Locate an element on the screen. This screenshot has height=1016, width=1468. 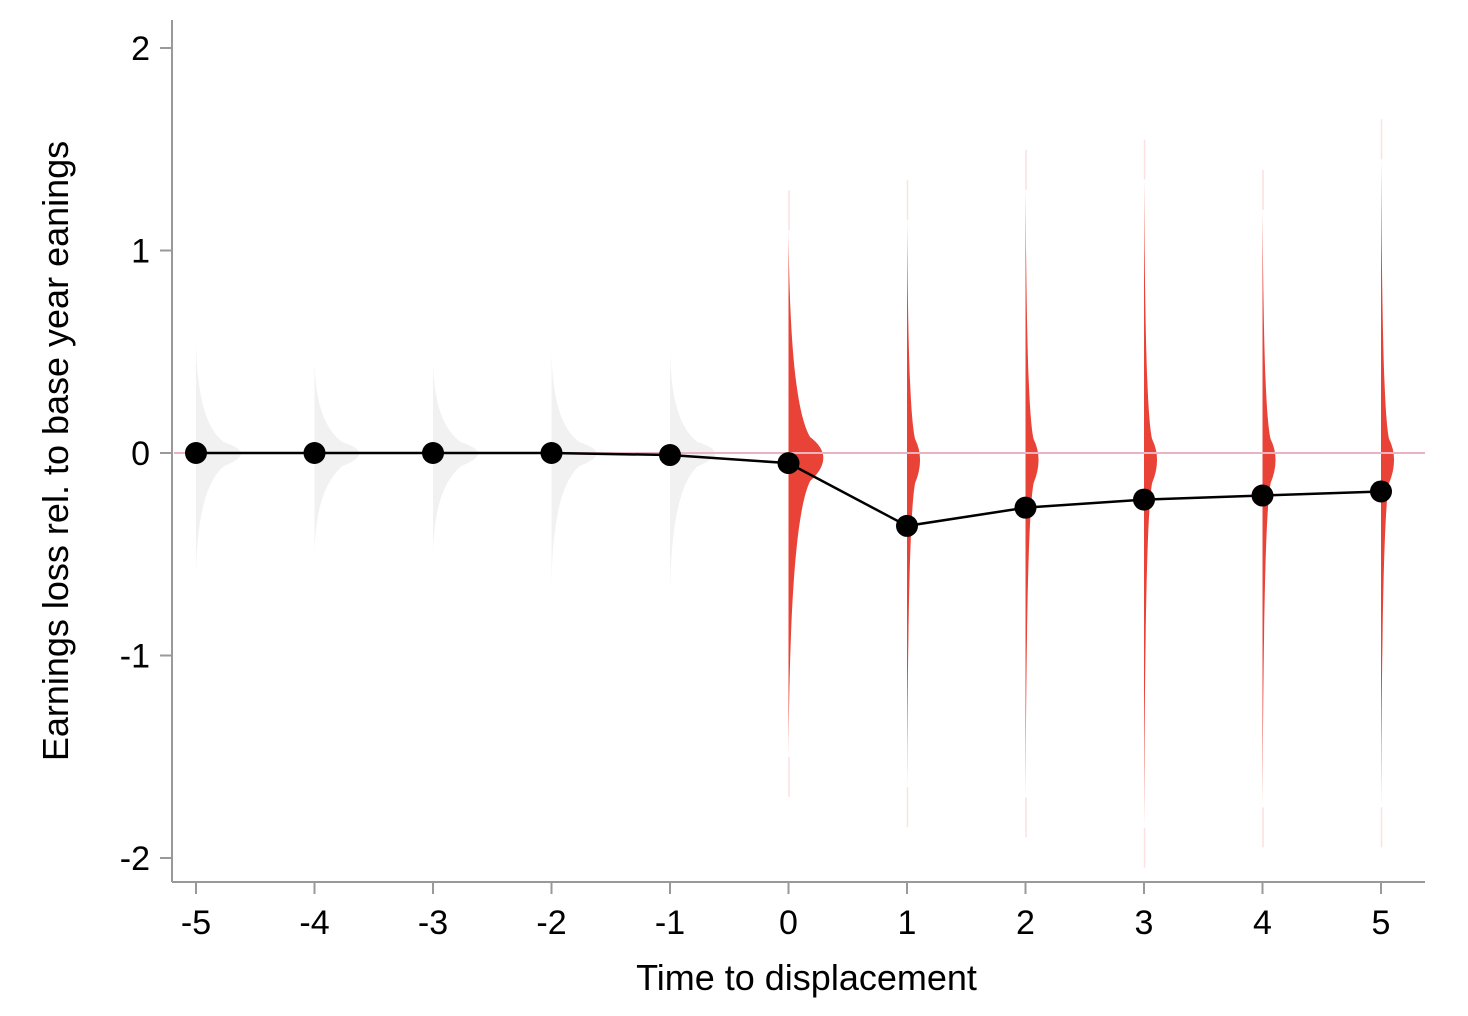
x-tick-label: 5 is located at coordinates (1381, 923).